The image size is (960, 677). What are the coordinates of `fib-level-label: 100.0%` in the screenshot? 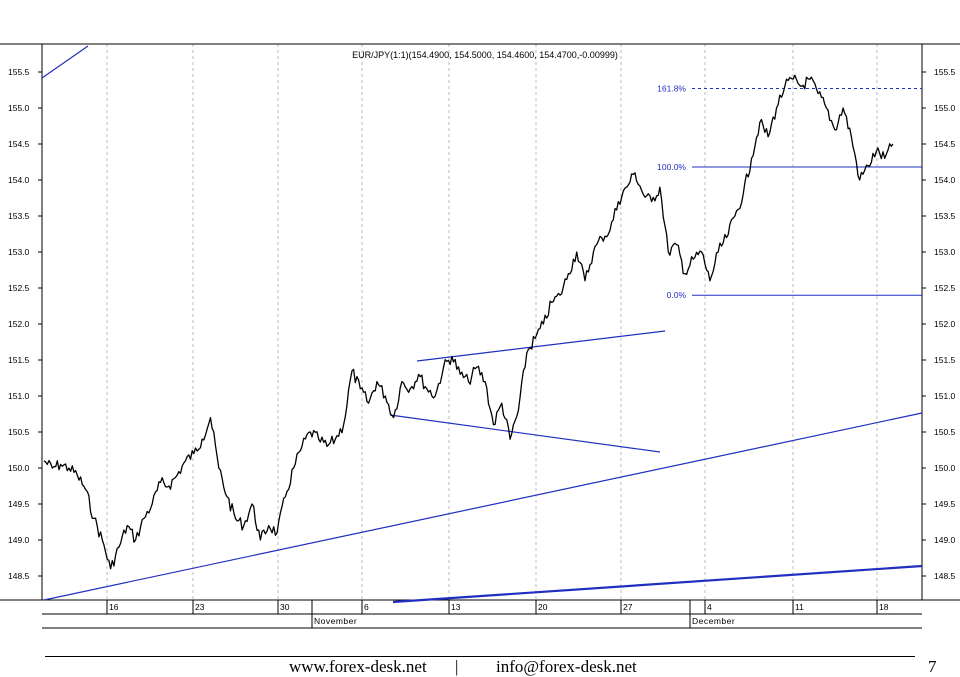 It's located at (671, 167).